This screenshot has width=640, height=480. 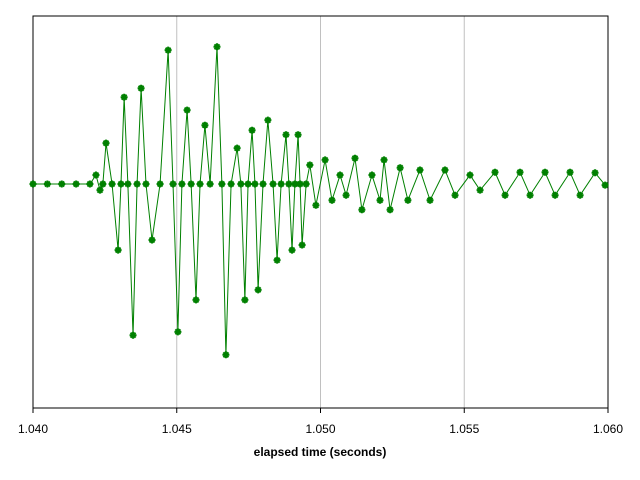 What do you see at coordinates (177, 429) in the screenshot?
I see `x-tick-label: 1.045` at bounding box center [177, 429].